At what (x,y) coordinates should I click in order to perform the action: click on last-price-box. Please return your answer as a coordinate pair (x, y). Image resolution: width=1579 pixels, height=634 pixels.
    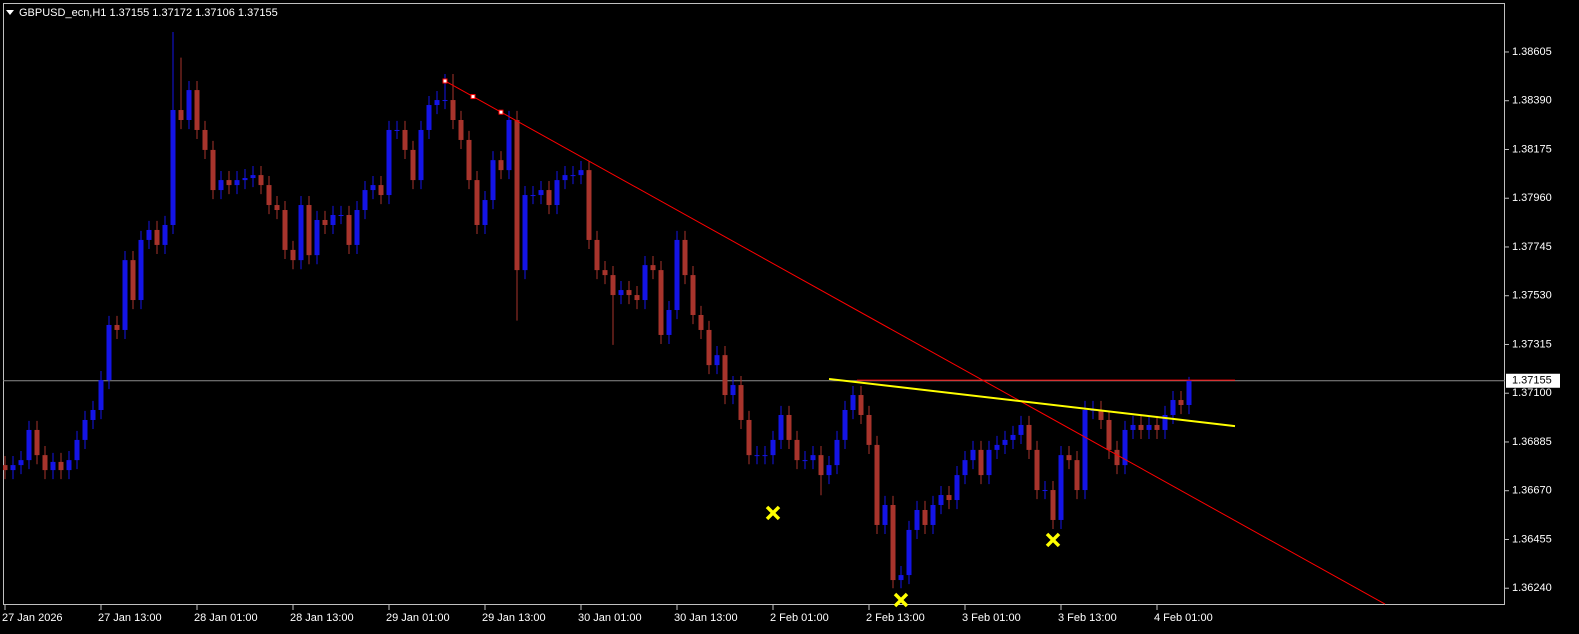
    Looking at the image, I should click on (1533, 380).